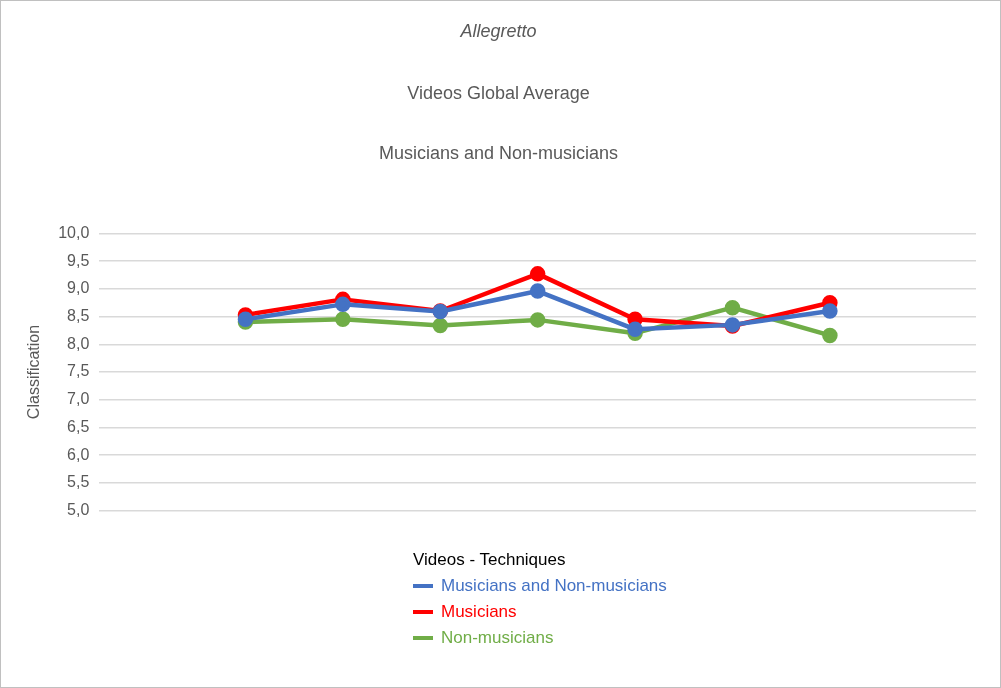 The image size is (1001, 688). What do you see at coordinates (74, 232) in the screenshot?
I see `y-tick-label: 10,0` at bounding box center [74, 232].